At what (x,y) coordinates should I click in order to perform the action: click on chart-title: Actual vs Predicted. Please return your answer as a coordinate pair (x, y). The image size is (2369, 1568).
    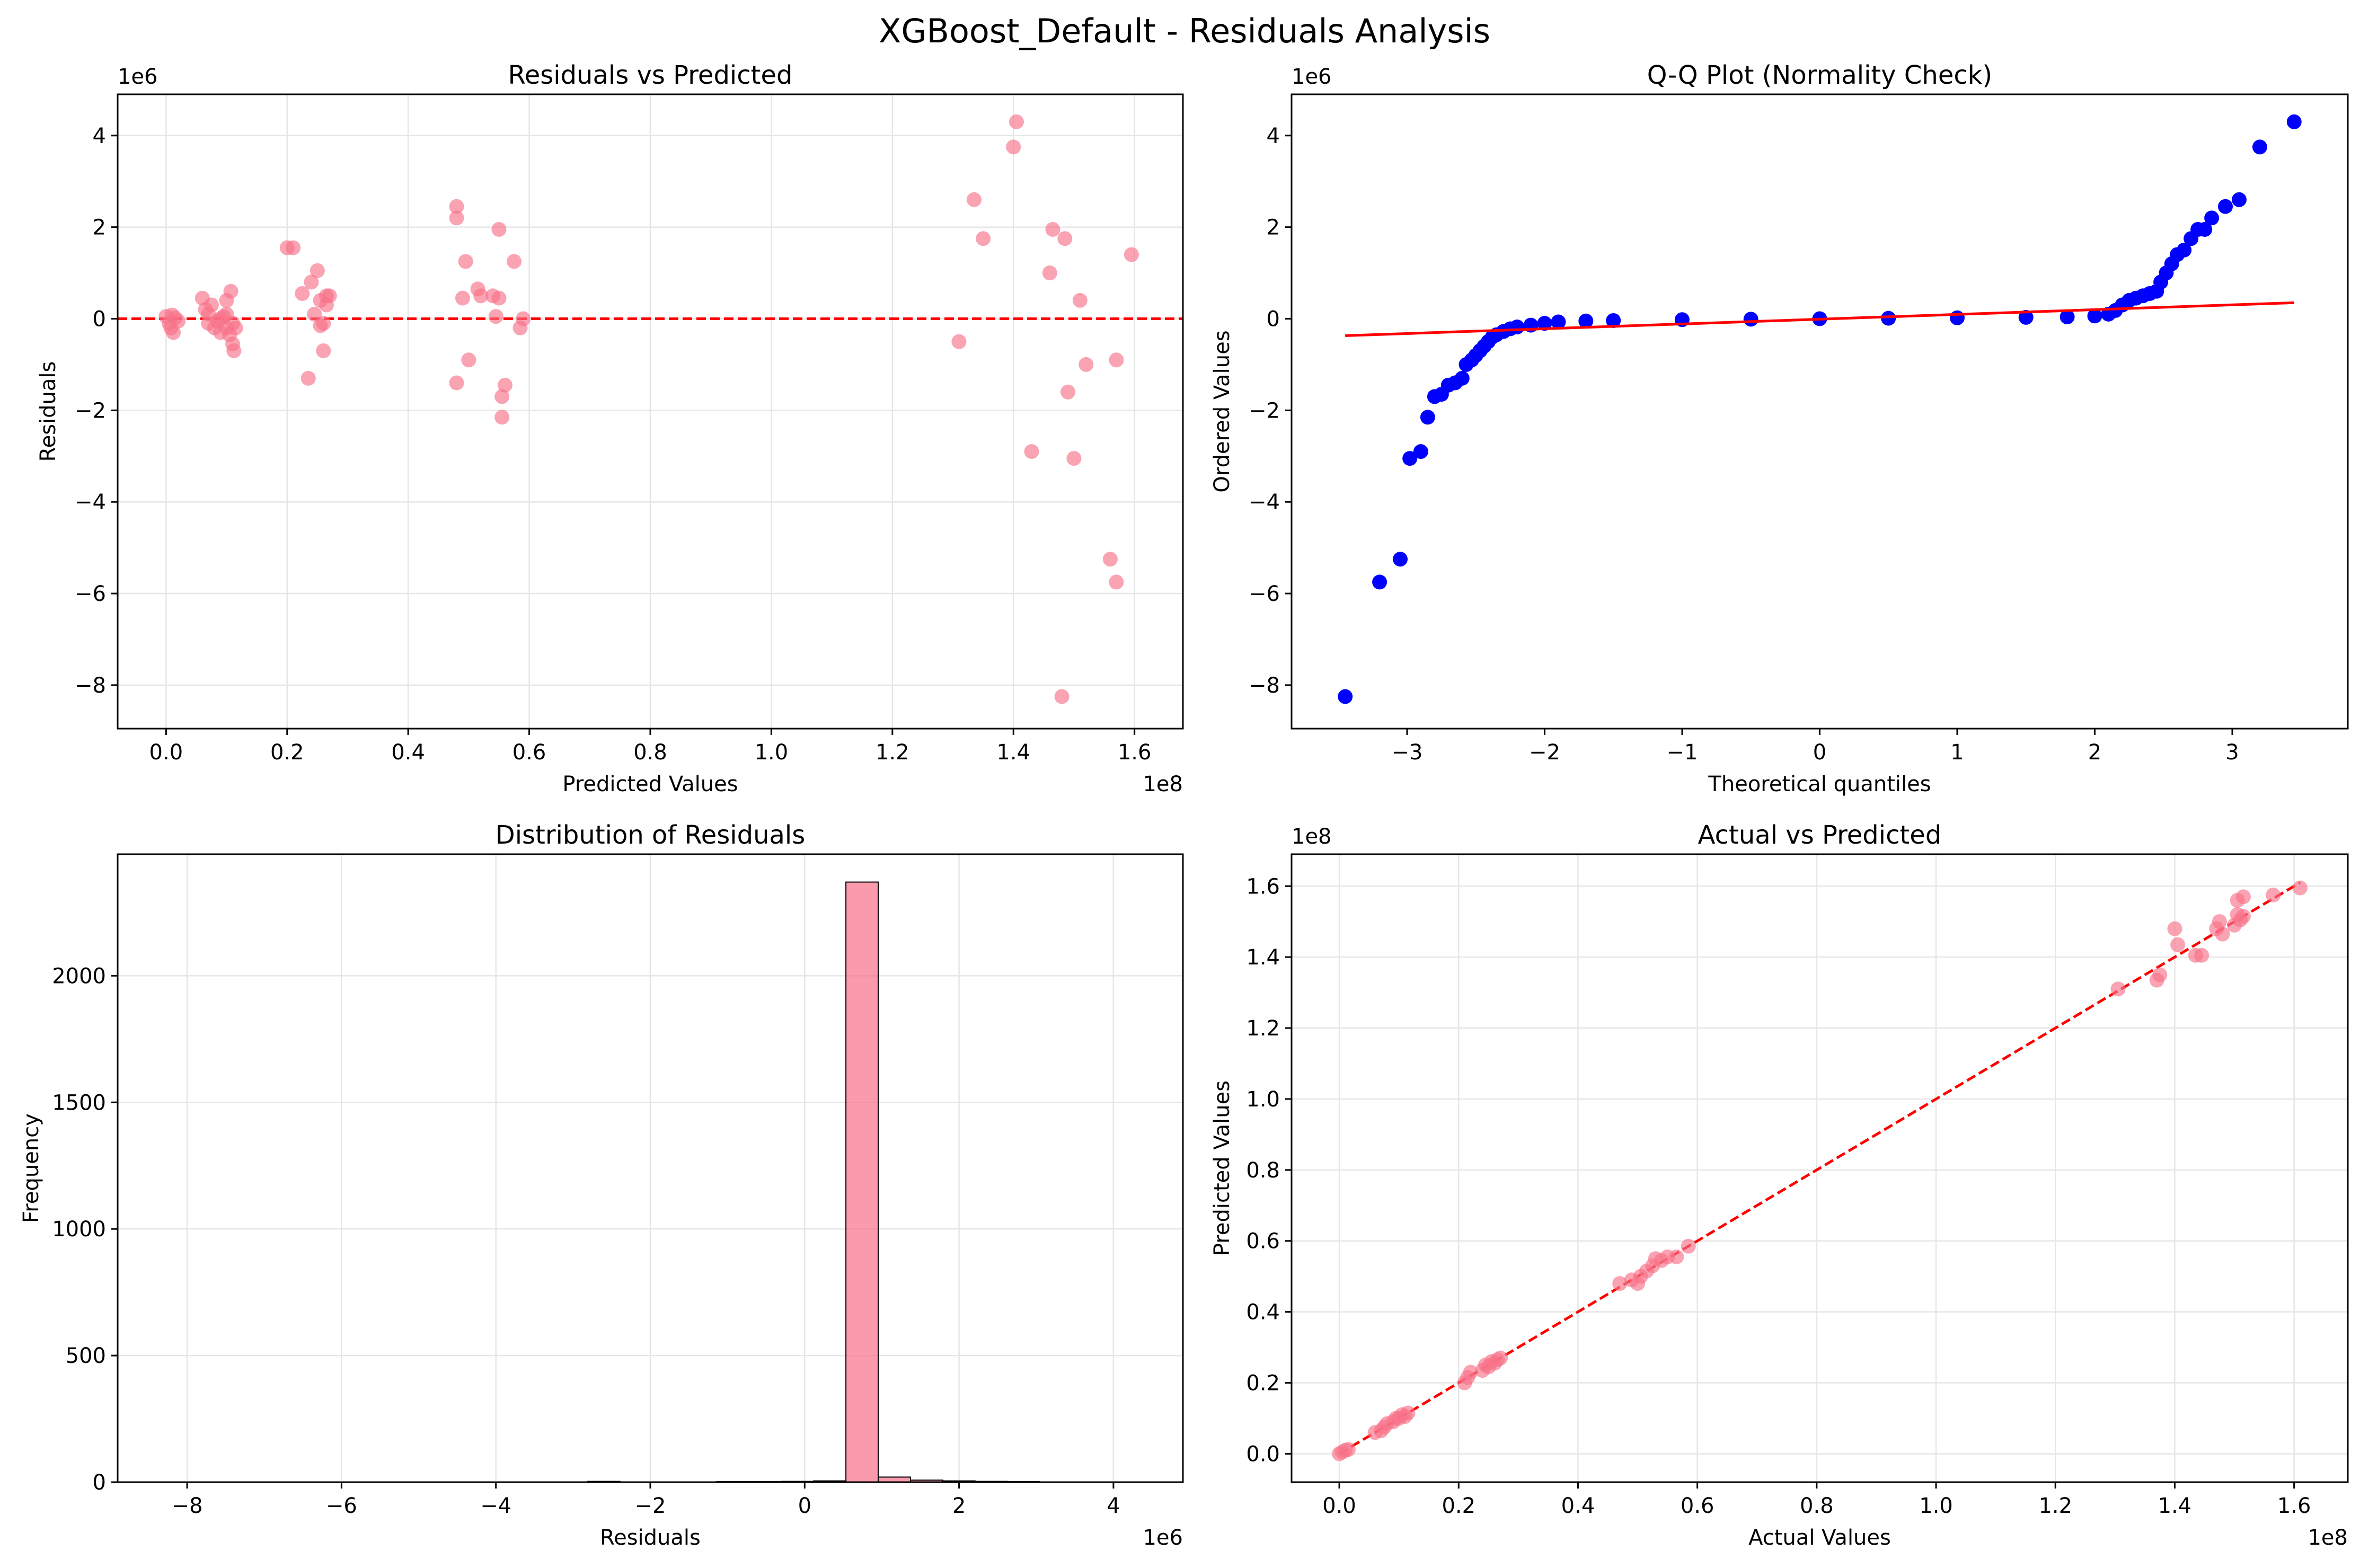
    Looking at the image, I should click on (1820, 835).